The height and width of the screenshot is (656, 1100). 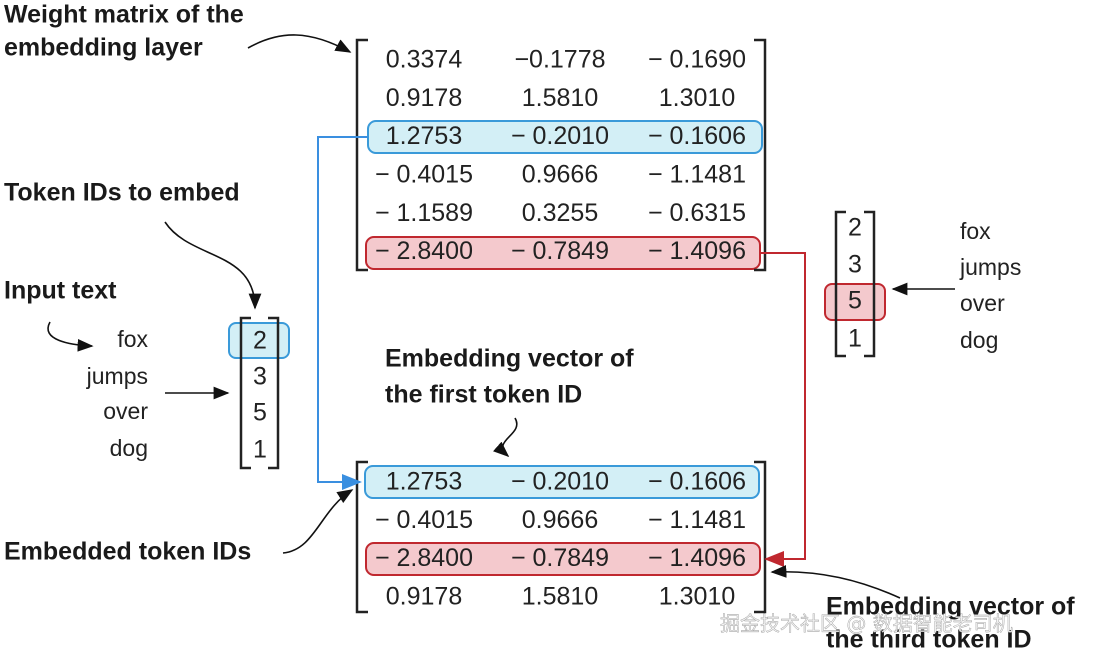 I want to click on matrix-cell: − 0.6315, so click(x=697, y=213).